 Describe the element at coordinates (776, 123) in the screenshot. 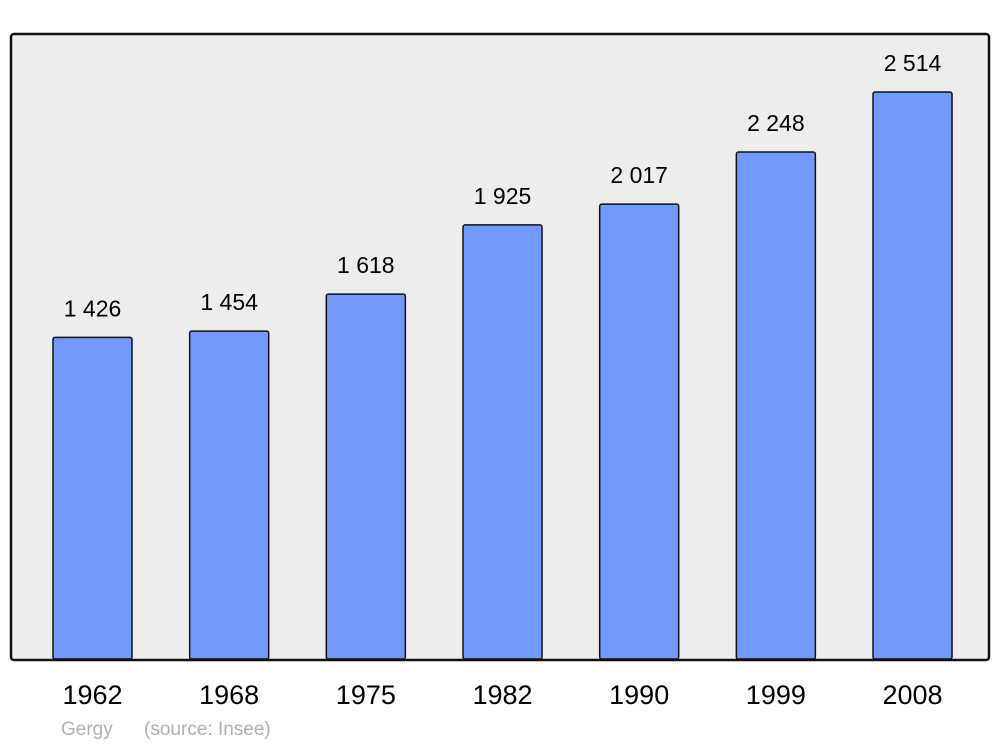

I see `data-label-1999: 2 248` at that location.